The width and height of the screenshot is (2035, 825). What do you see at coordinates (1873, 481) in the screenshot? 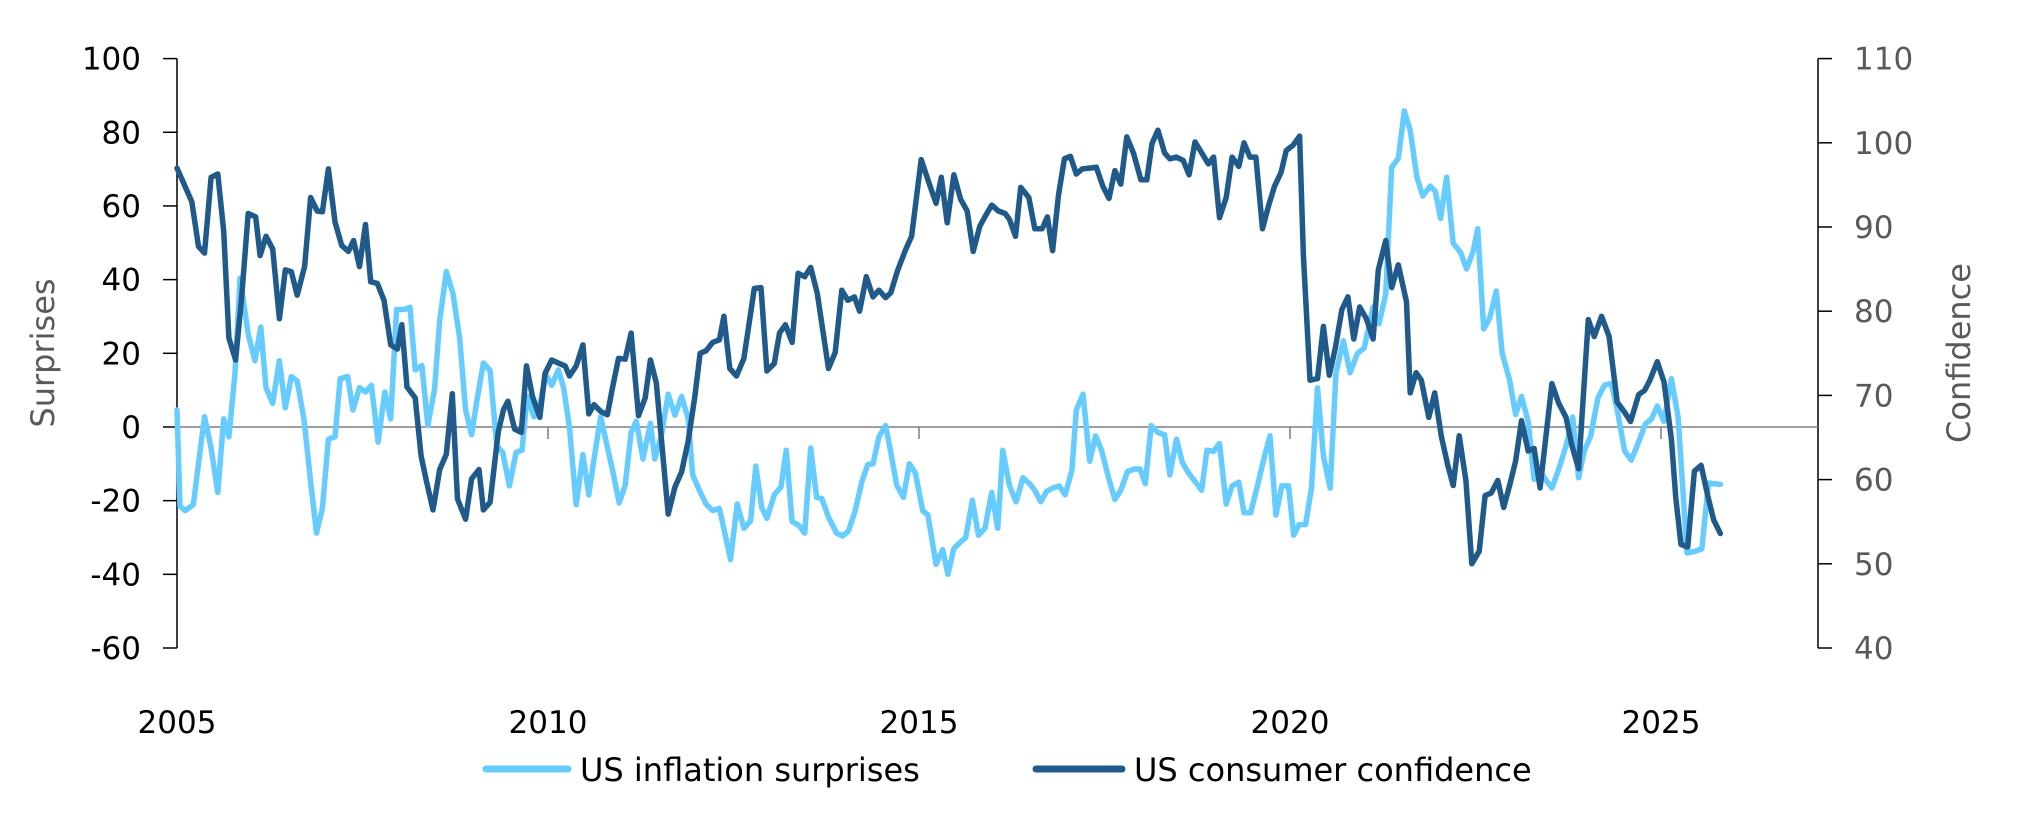
I see `y-tick-label-right: 60` at bounding box center [1873, 481].